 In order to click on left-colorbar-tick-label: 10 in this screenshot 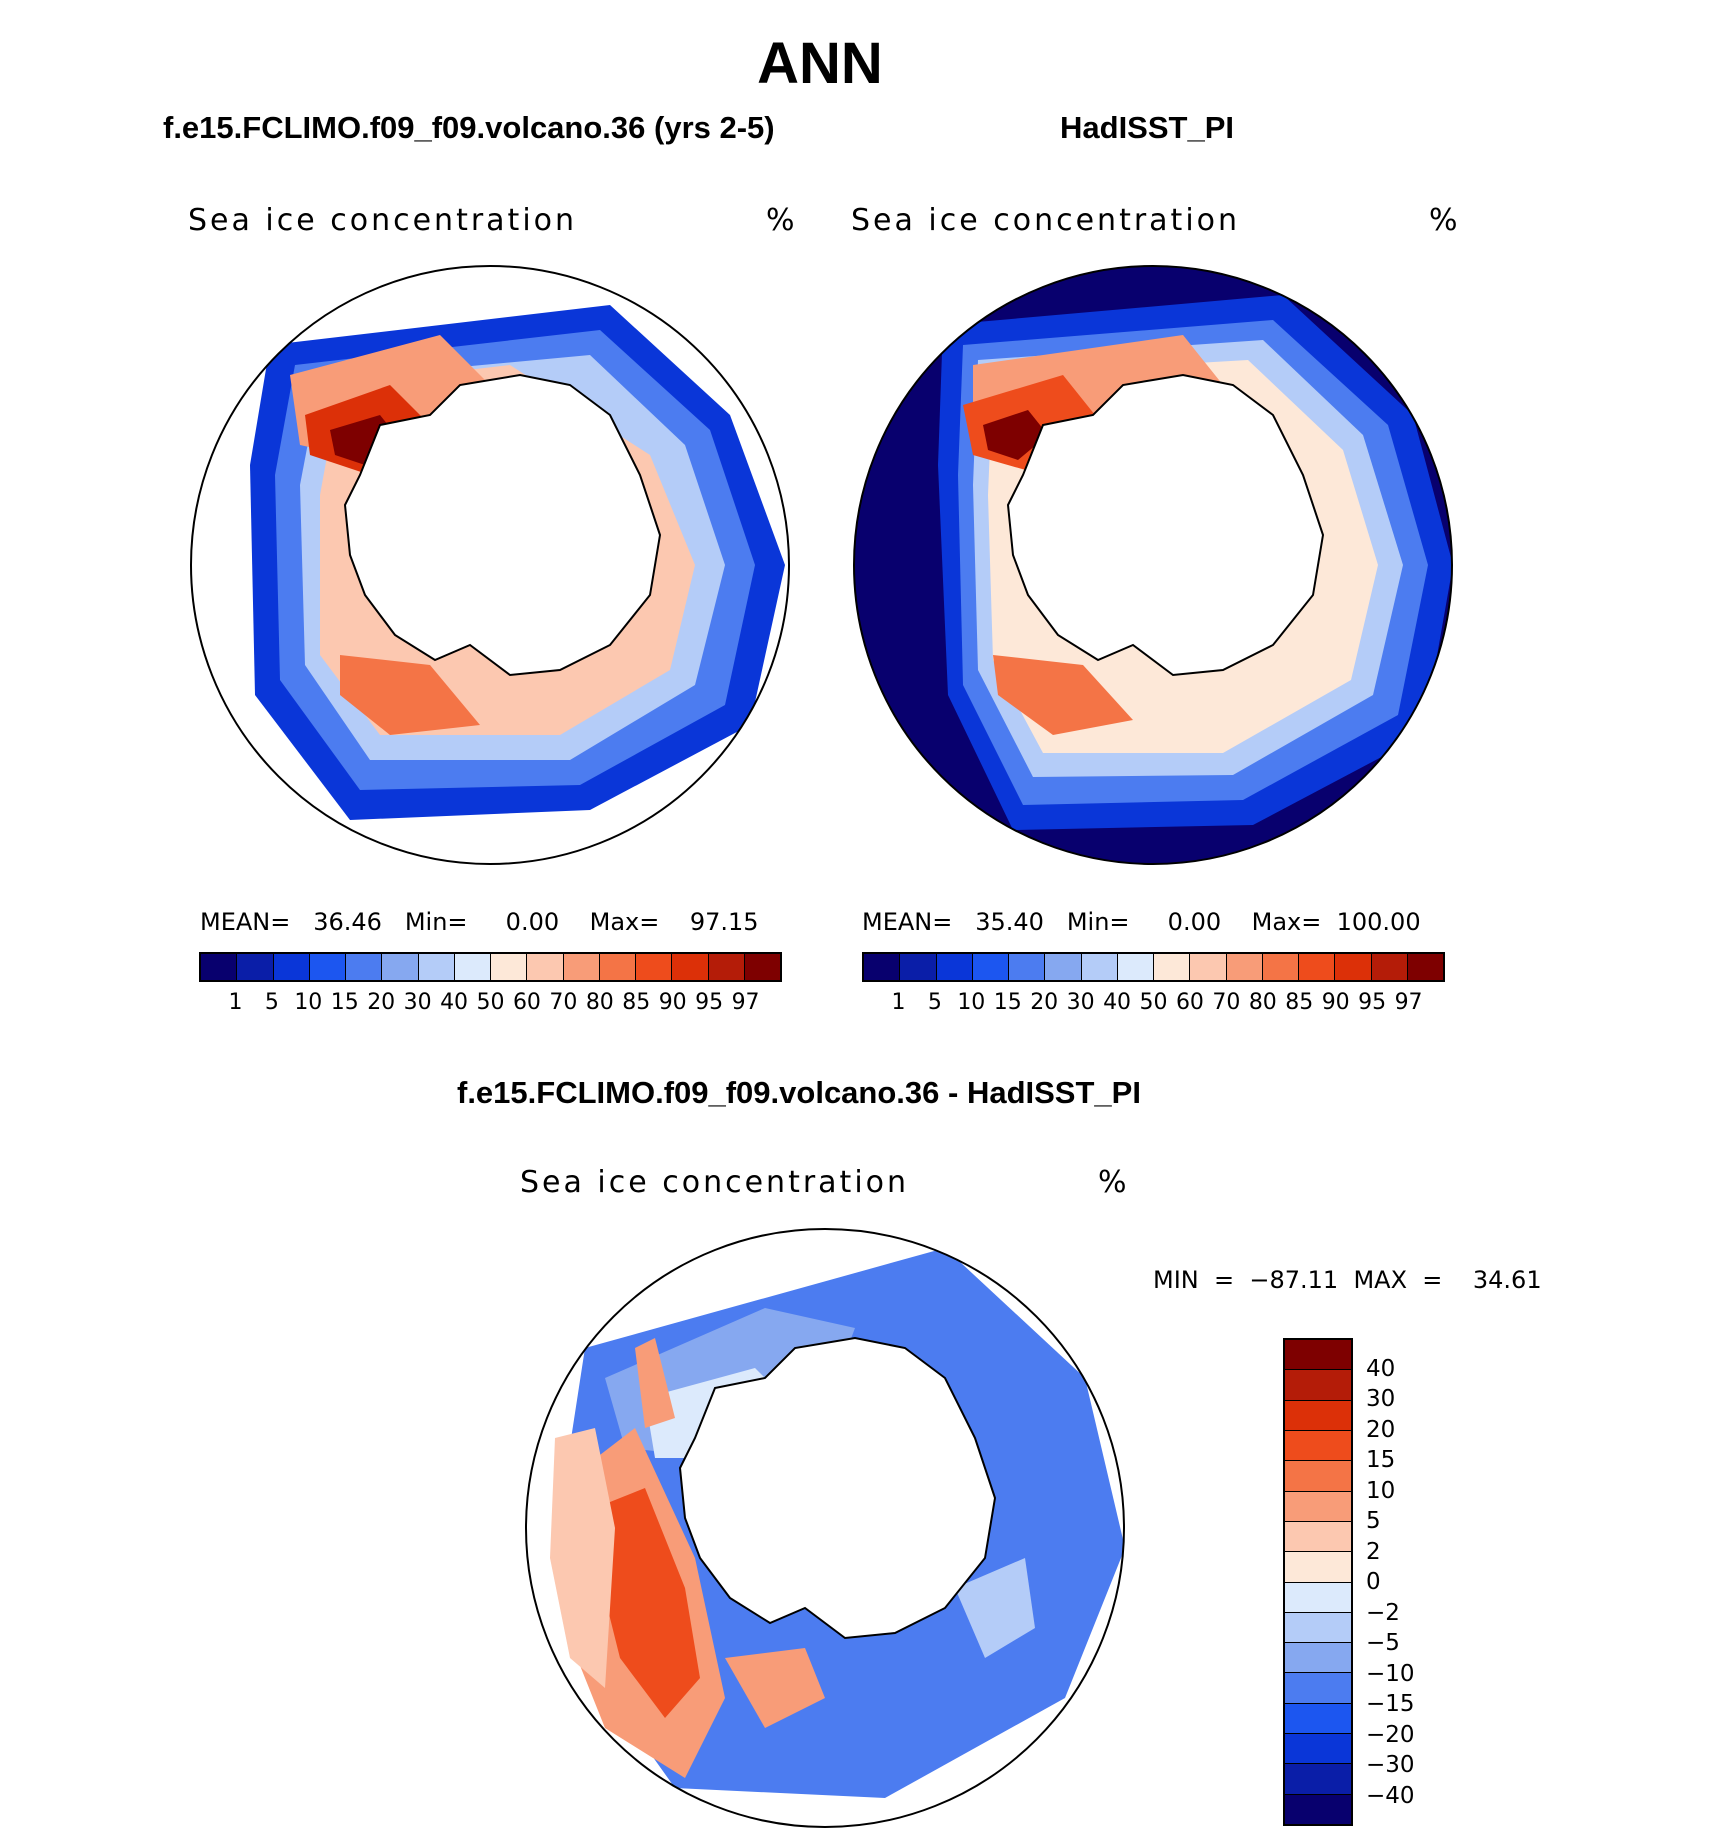, I will do `click(308, 1002)`.